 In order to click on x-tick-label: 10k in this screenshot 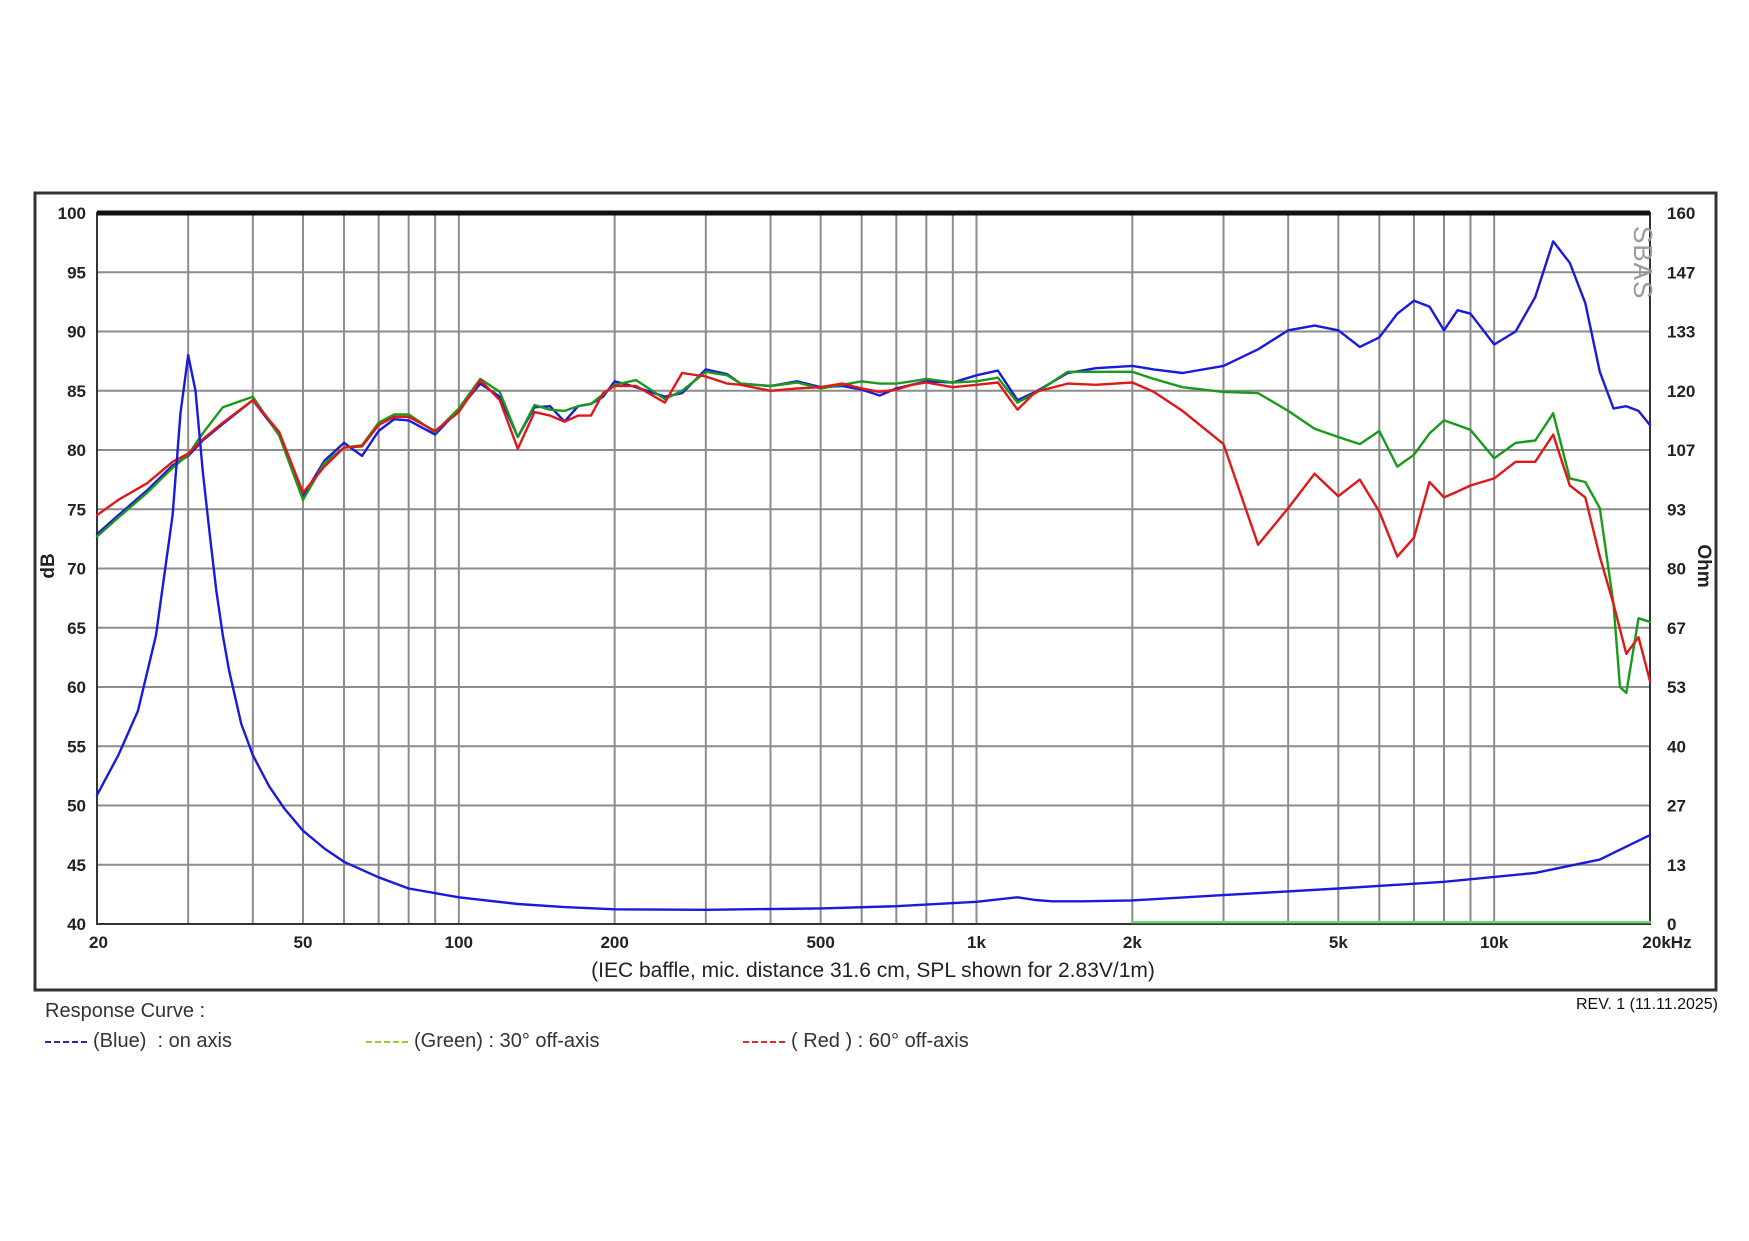, I will do `click(1494, 942)`.